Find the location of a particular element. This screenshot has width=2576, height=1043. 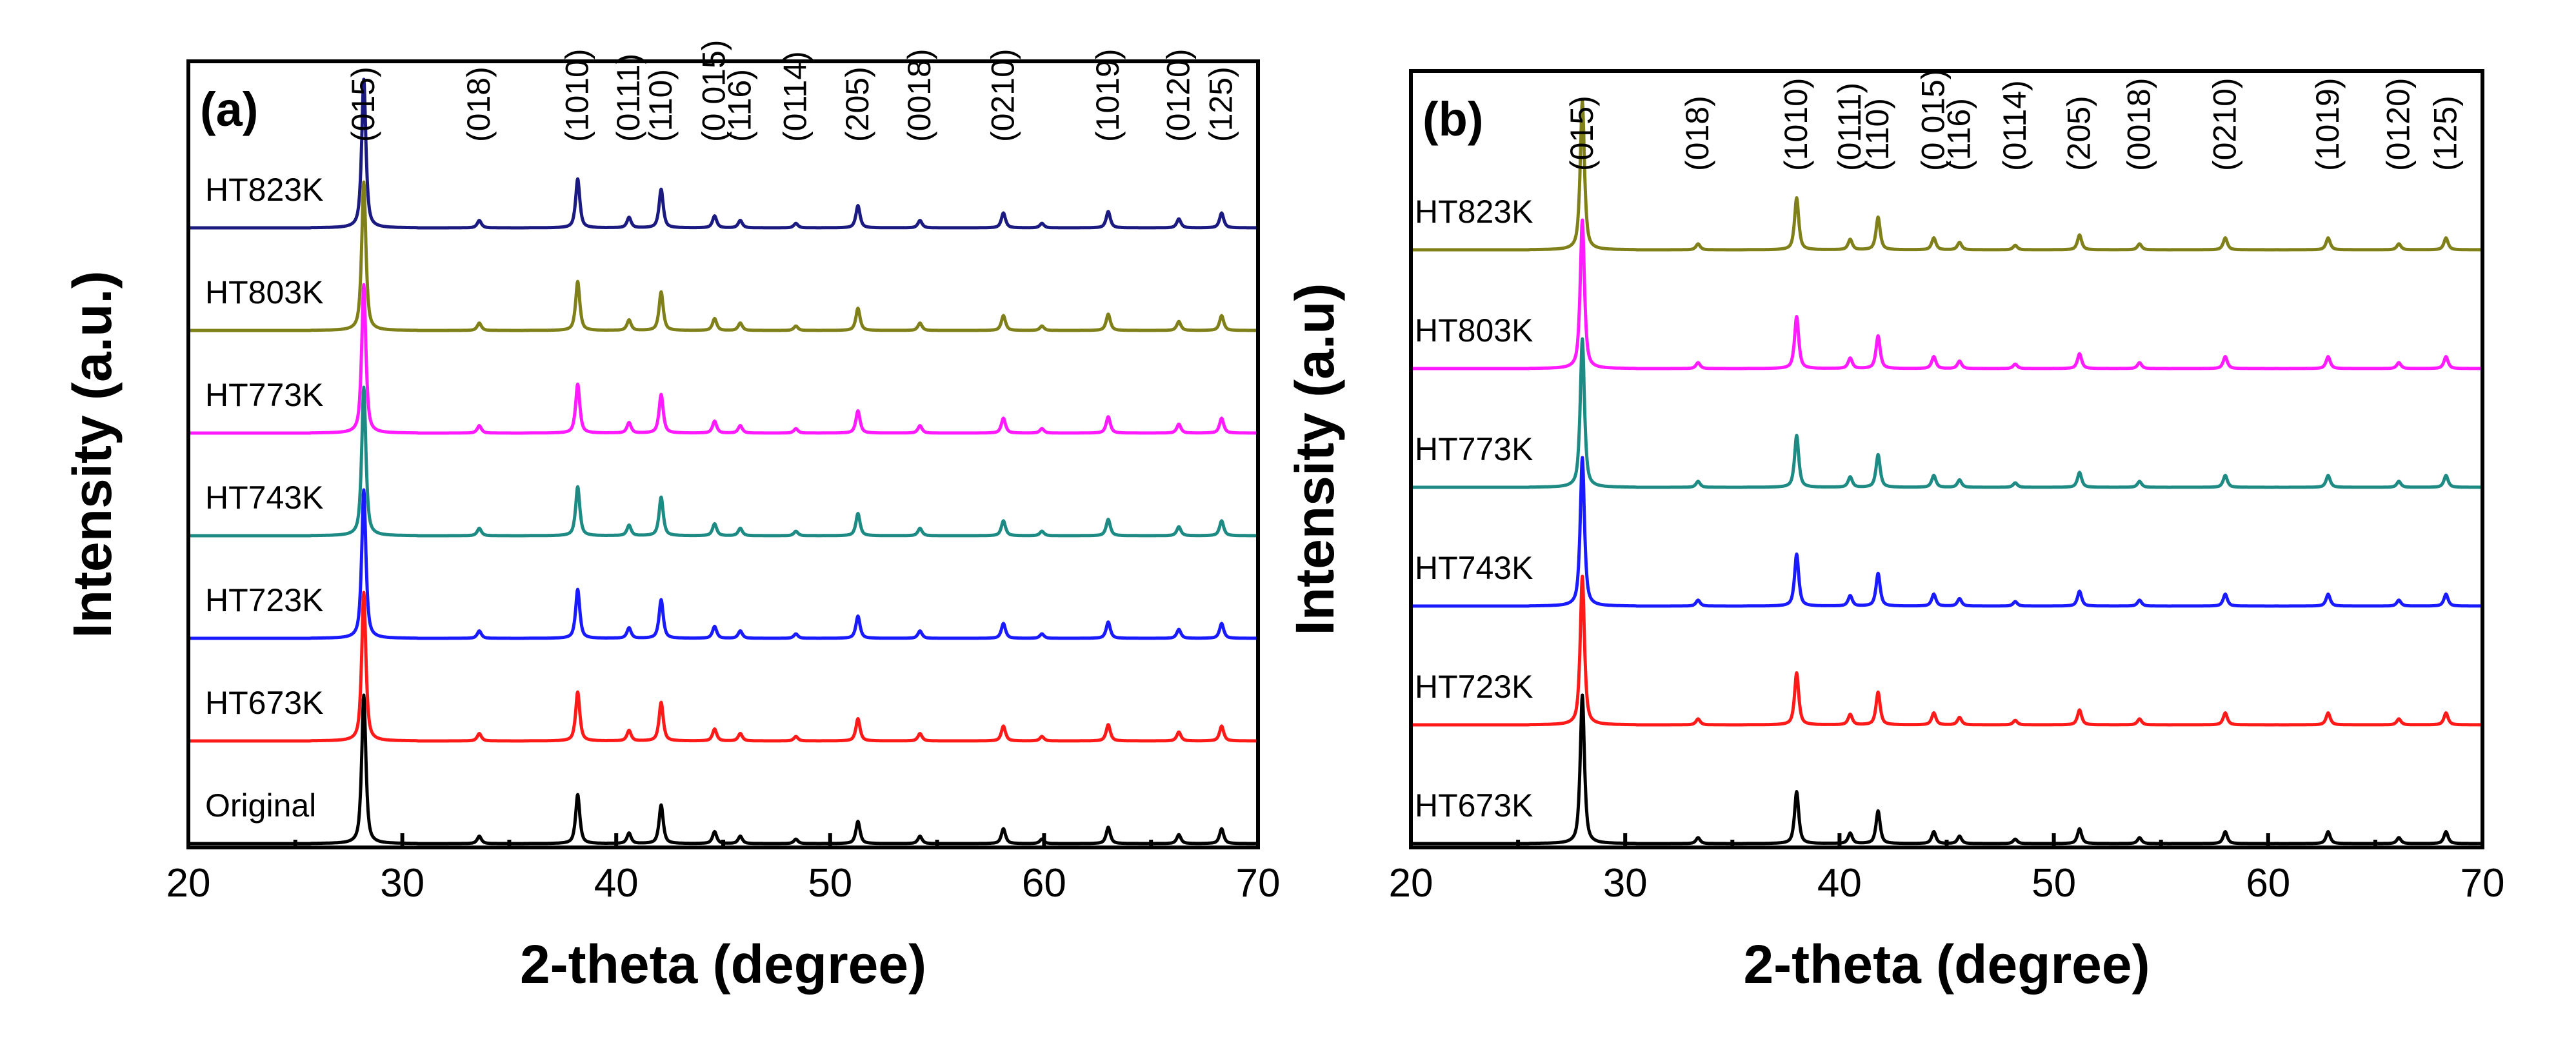

panel-b-letter: (b) is located at coordinates (1453, 119).